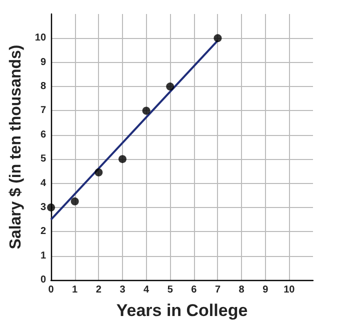 The width and height of the screenshot is (337, 324). Describe the element at coordinates (43, 110) in the screenshot. I see `y-tick-label: 7` at that location.